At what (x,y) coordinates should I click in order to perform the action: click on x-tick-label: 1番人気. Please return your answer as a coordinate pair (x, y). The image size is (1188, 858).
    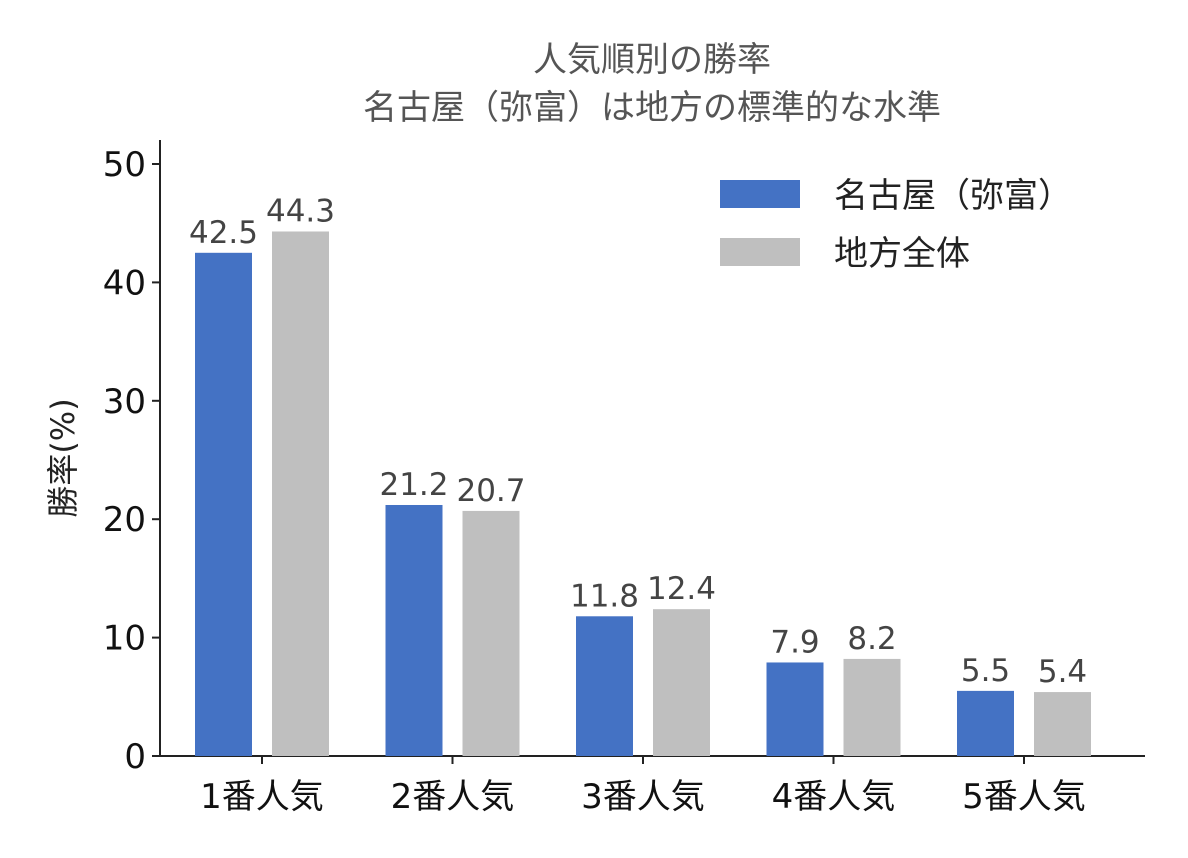
    Looking at the image, I should click on (262, 797).